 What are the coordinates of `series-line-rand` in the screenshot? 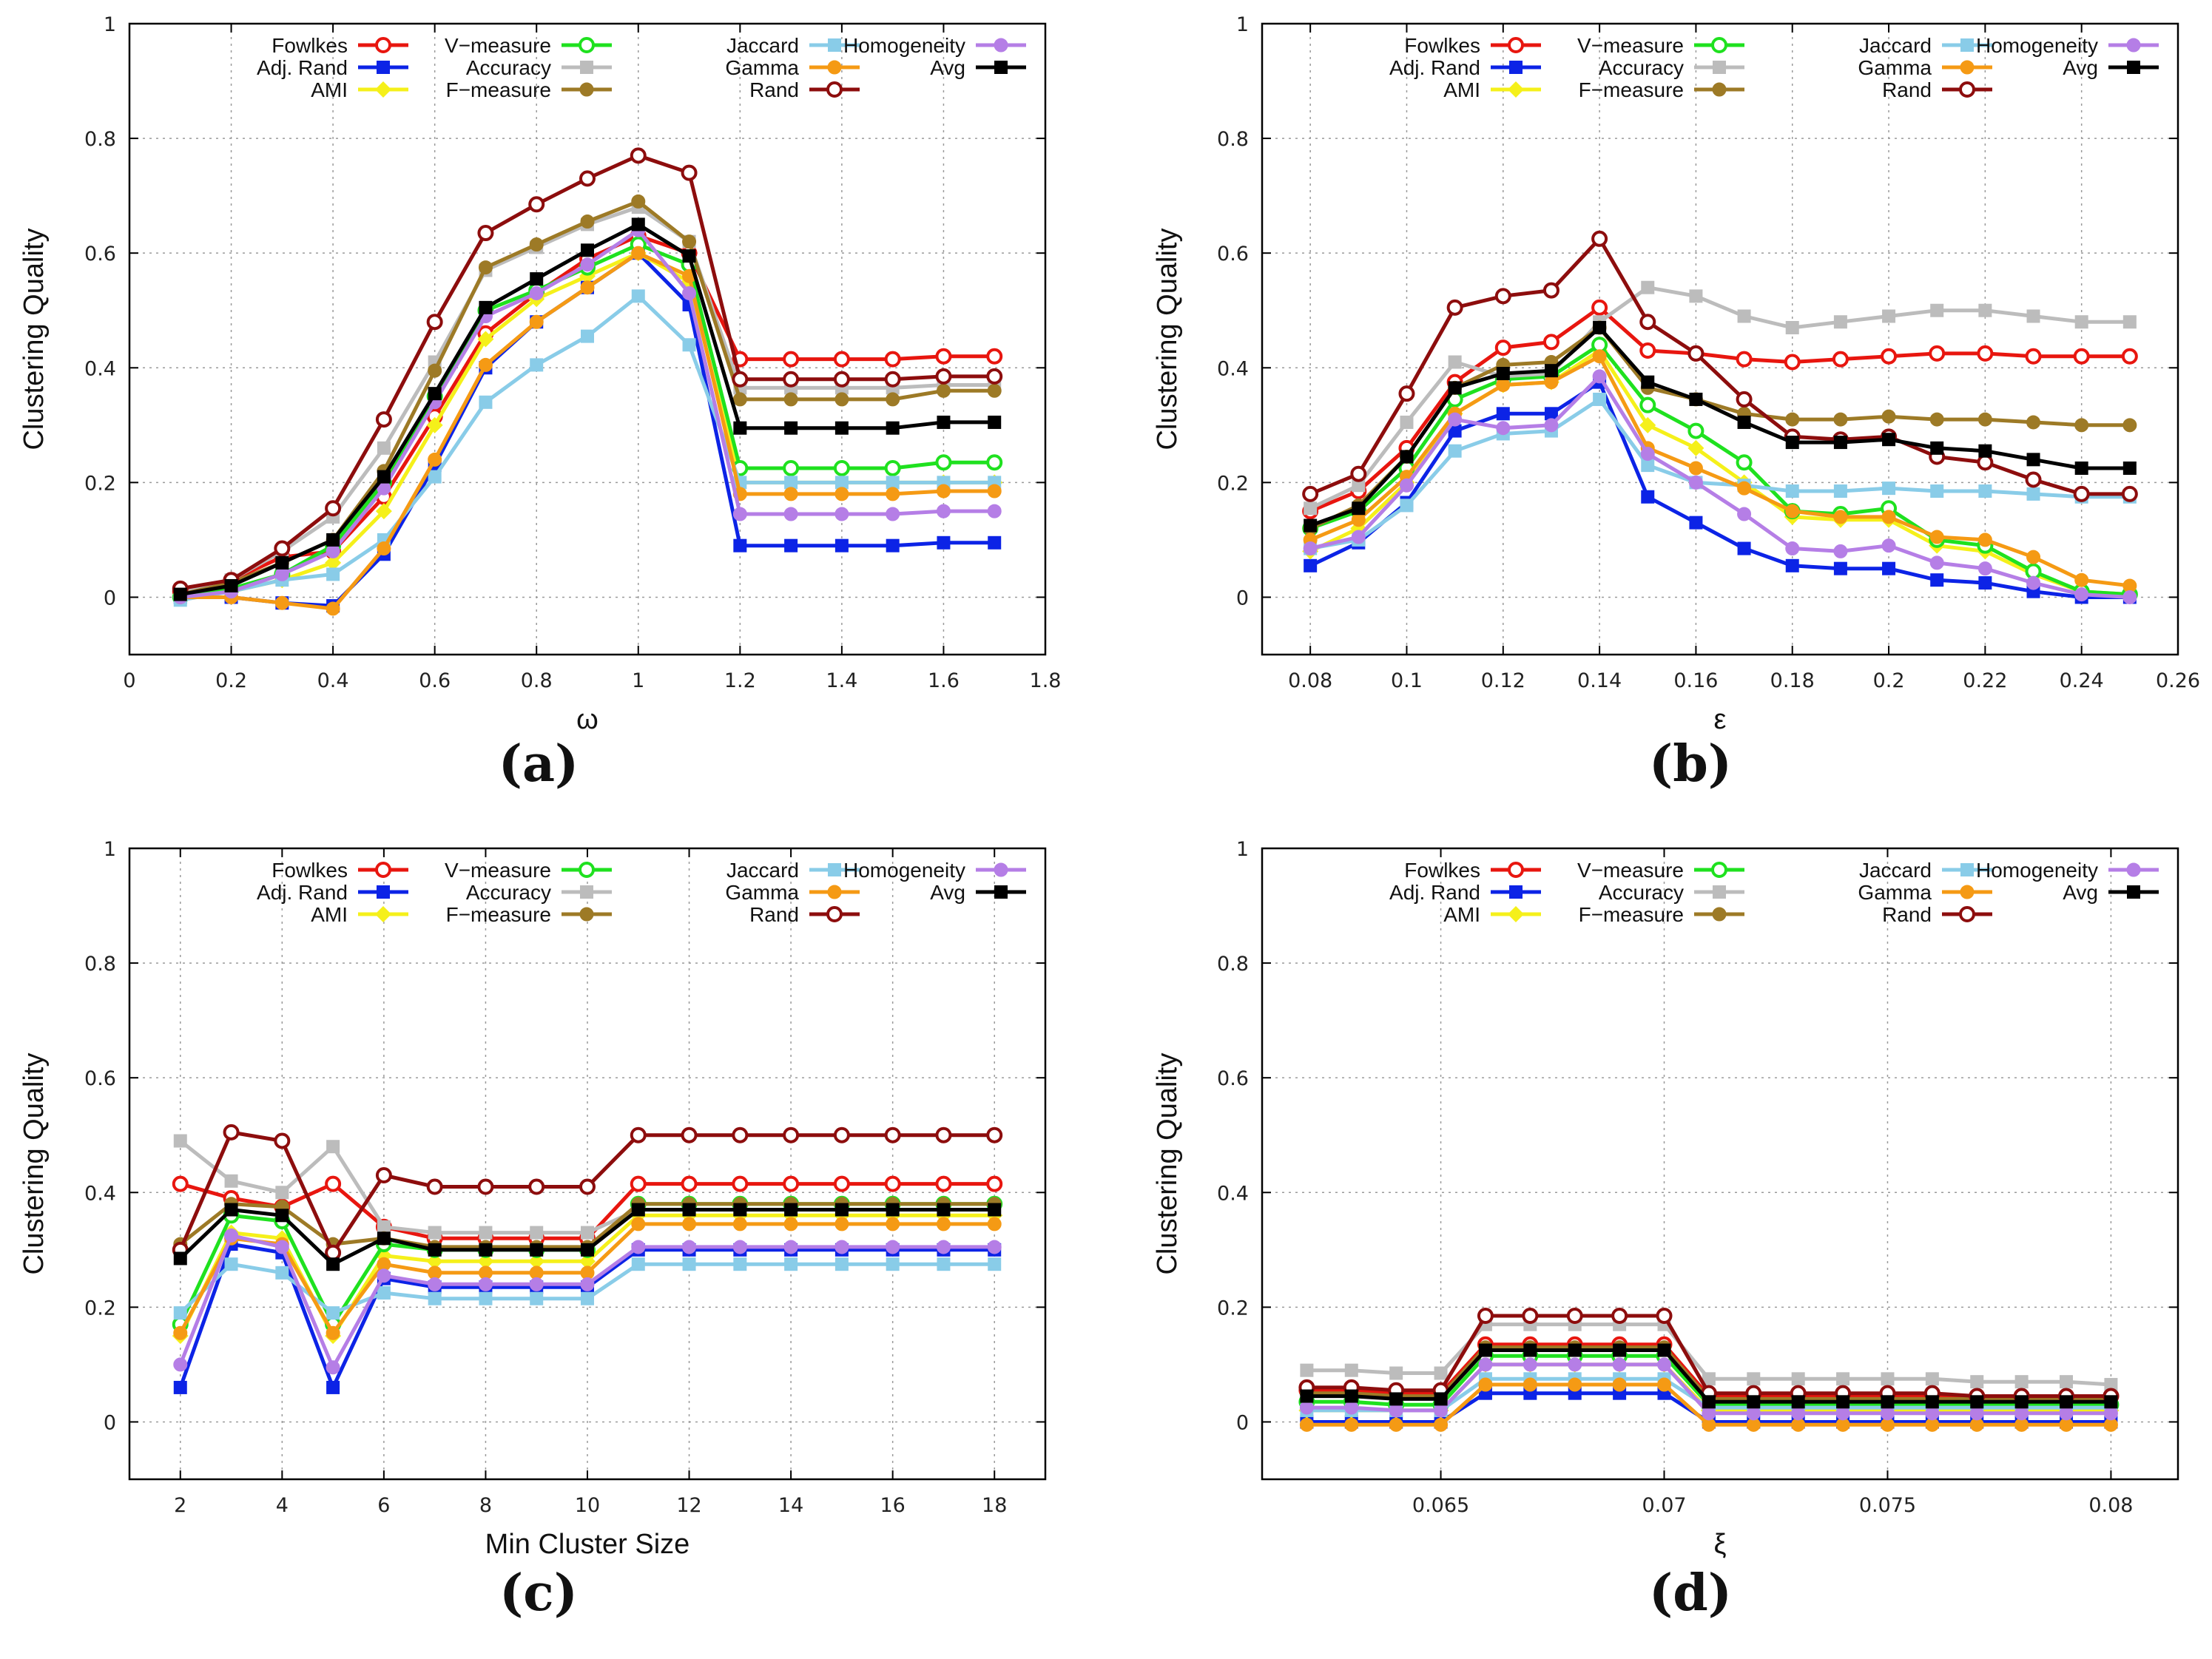 It's located at (1719, 366).